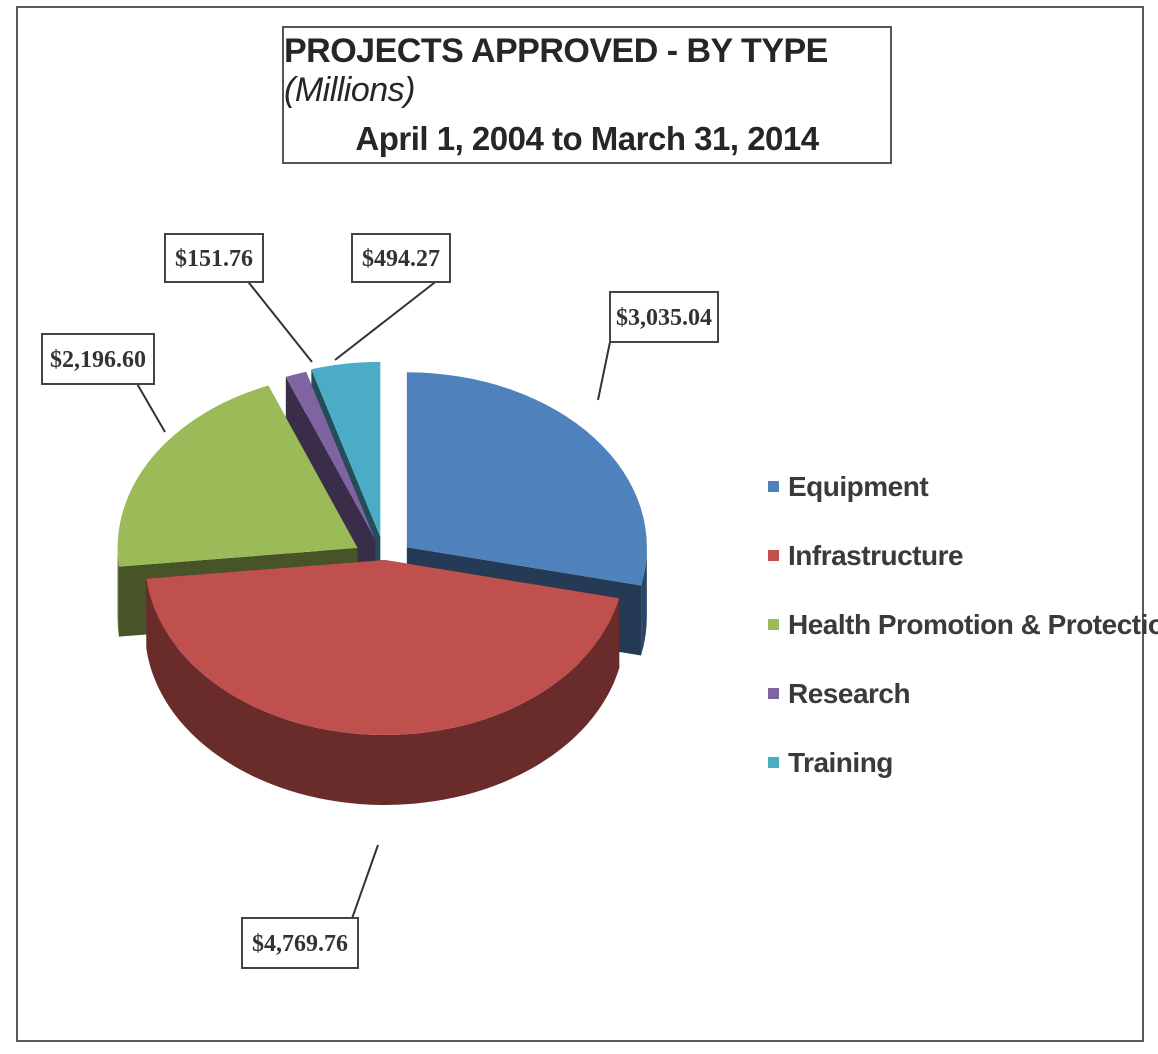  What do you see at coordinates (963, 486) in the screenshot?
I see `legend-item-equipment: Equipment` at bounding box center [963, 486].